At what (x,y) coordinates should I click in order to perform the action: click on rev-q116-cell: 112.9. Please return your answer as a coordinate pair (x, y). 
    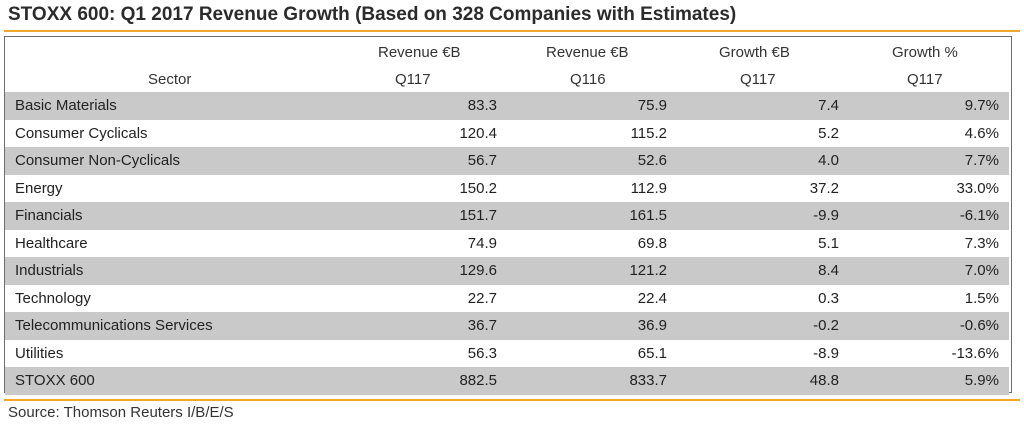
    Looking at the image, I should click on (648, 188).